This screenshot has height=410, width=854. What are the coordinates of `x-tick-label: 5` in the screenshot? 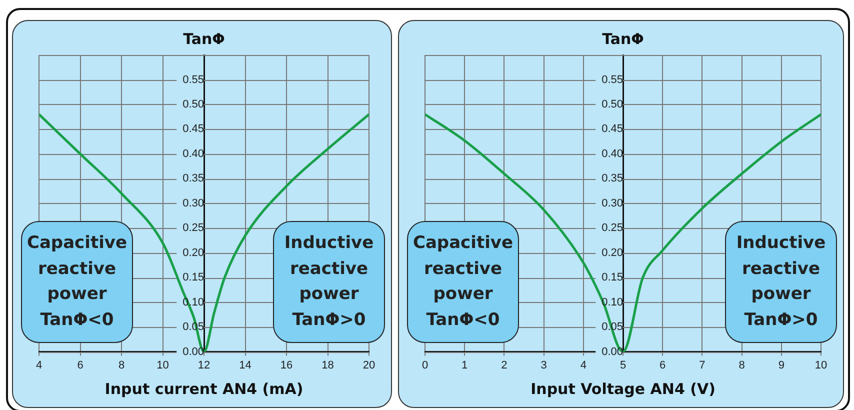 It's located at (623, 365).